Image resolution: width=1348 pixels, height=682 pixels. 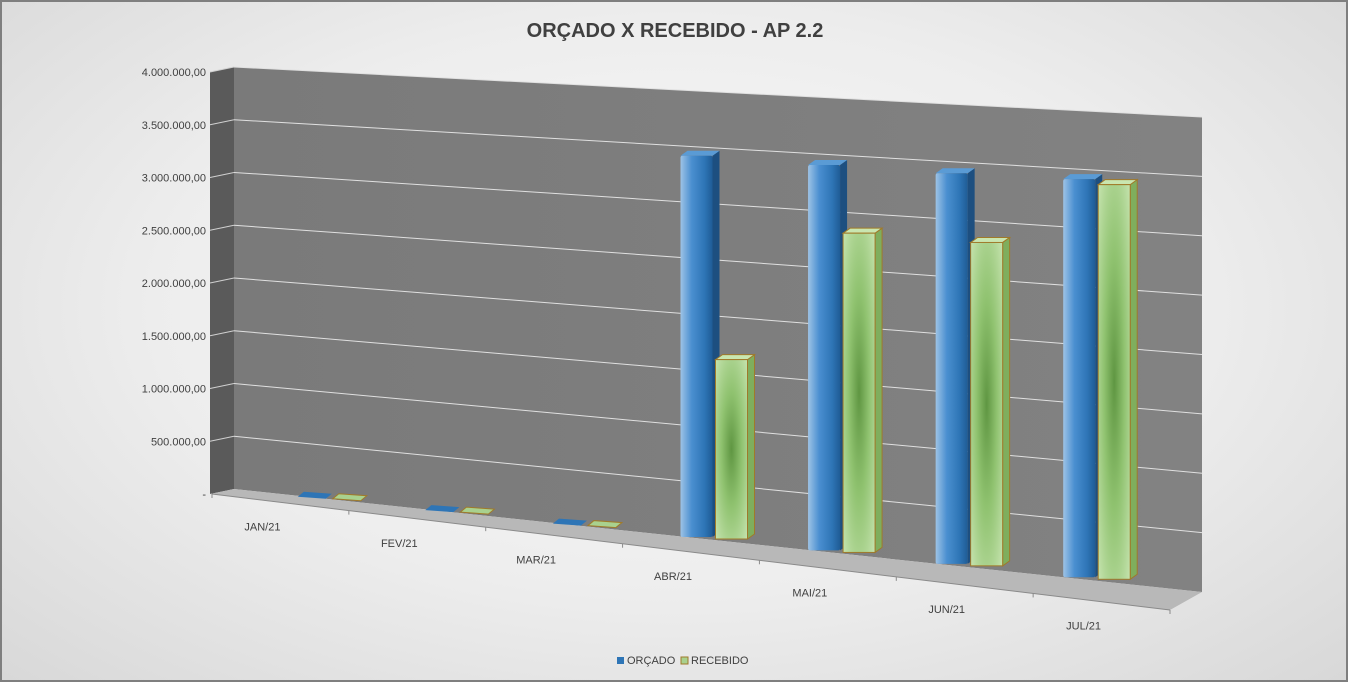 What do you see at coordinates (675, 31) in the screenshot?
I see `chart-title: ORÇADO X RECEBIDO - AP 2.2` at bounding box center [675, 31].